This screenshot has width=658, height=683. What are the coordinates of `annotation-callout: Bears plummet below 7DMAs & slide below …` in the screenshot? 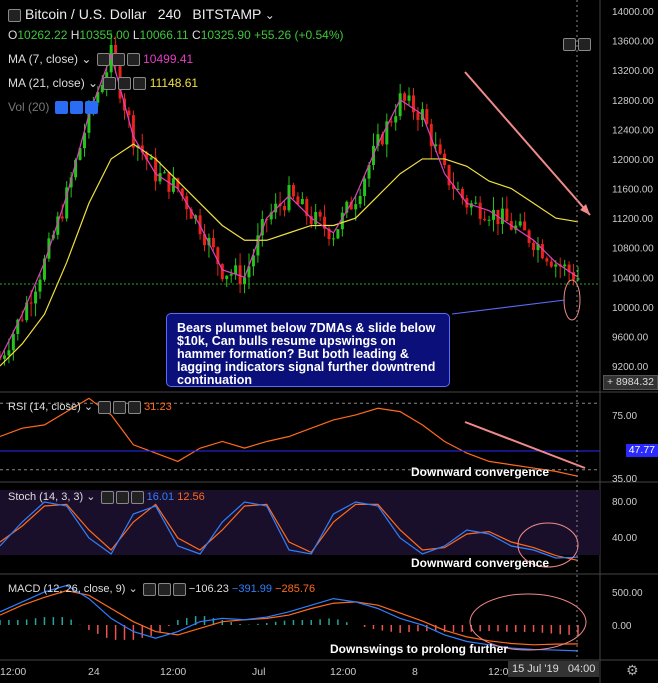 It's located at (308, 350).